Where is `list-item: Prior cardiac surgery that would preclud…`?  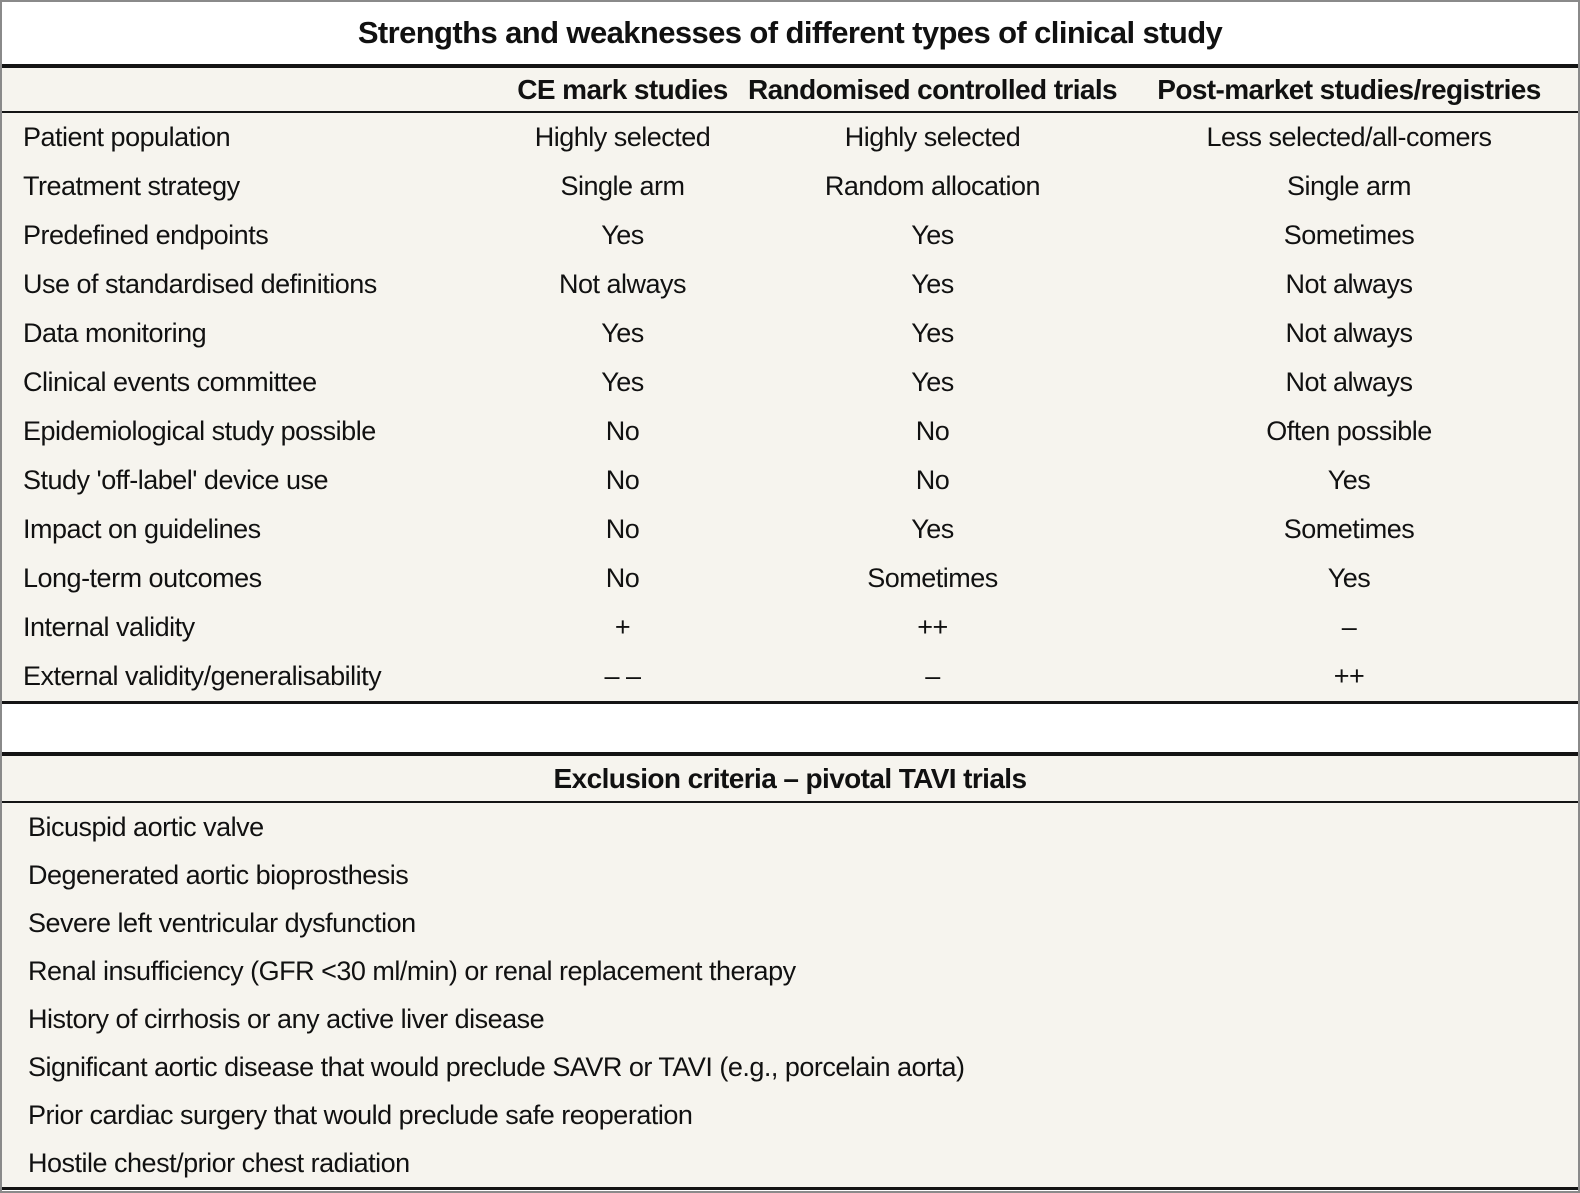 list-item: Prior cardiac surgery that would preclud… is located at coordinates (360, 1114).